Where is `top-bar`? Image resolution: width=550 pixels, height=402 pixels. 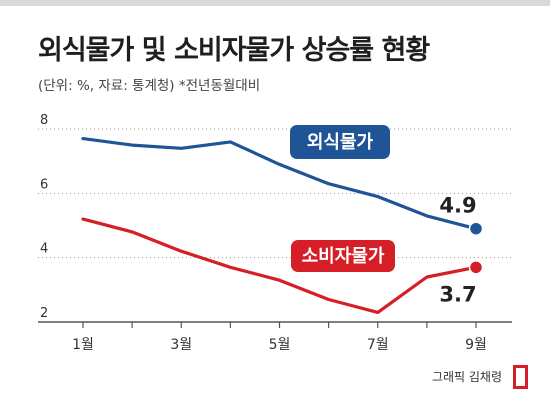 top-bar is located at coordinates (275, 3).